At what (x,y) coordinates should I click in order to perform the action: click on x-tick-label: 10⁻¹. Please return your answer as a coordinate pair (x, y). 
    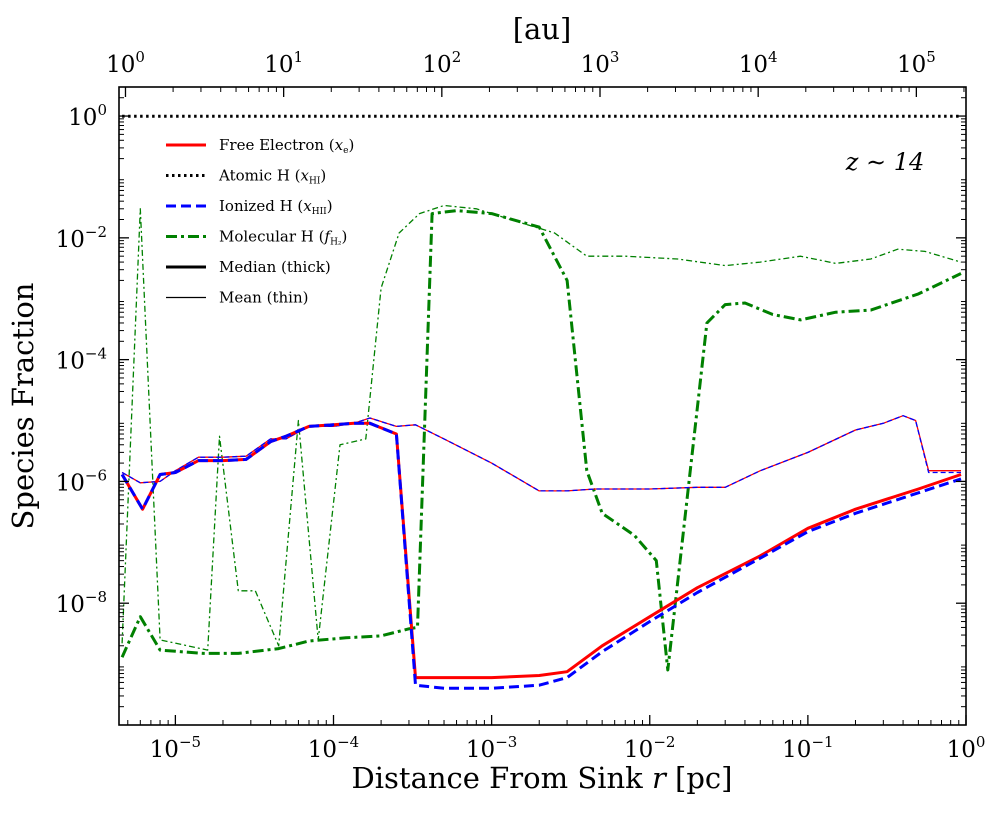
    Looking at the image, I should click on (807, 748).